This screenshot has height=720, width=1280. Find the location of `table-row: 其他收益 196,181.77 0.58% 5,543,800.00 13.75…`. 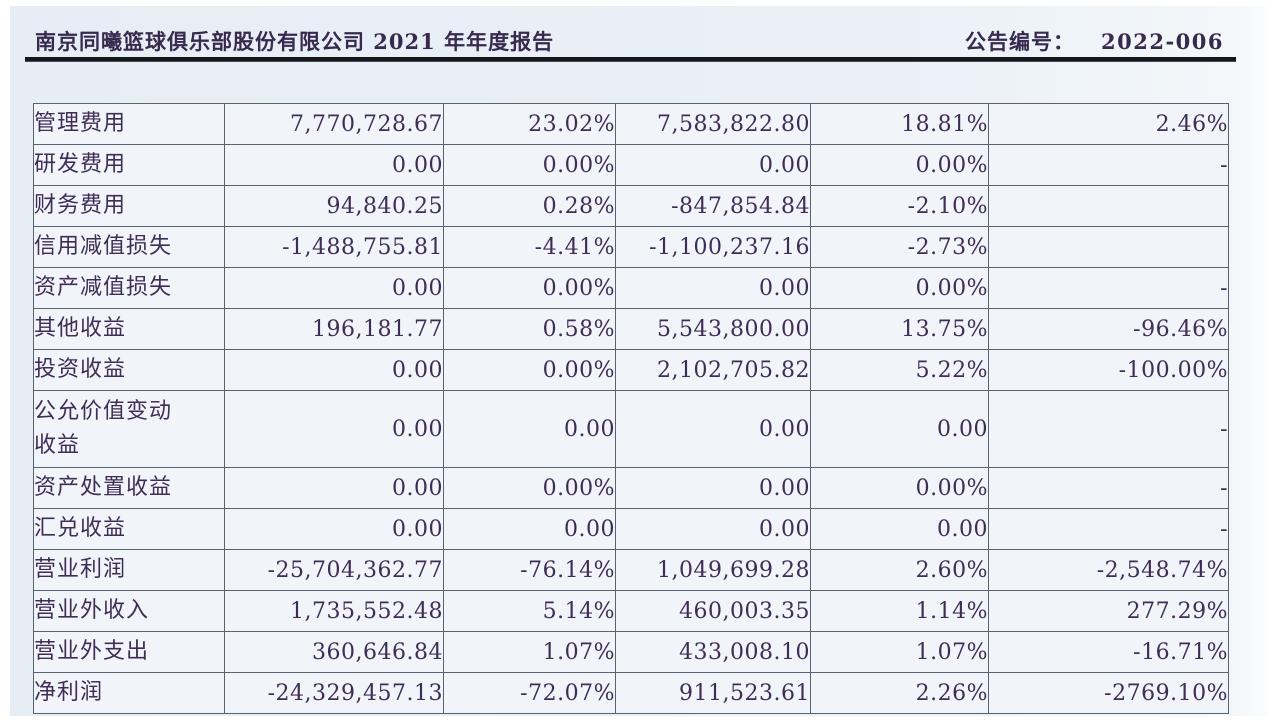

table-row: 其他收益 196,181.77 0.58% 5,543,800.00 13.75… is located at coordinates (631, 329).